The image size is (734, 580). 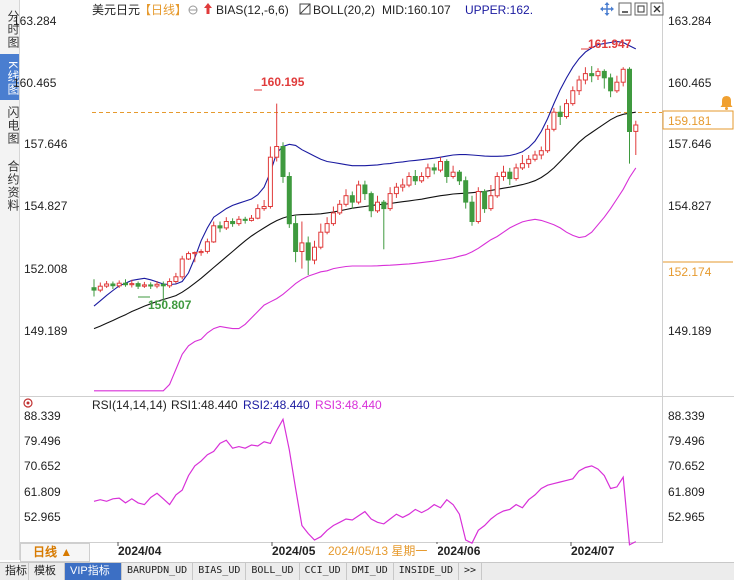 What do you see at coordinates (426, 571) in the screenshot?
I see `tab-inside: INSIDE_UD` at bounding box center [426, 571].